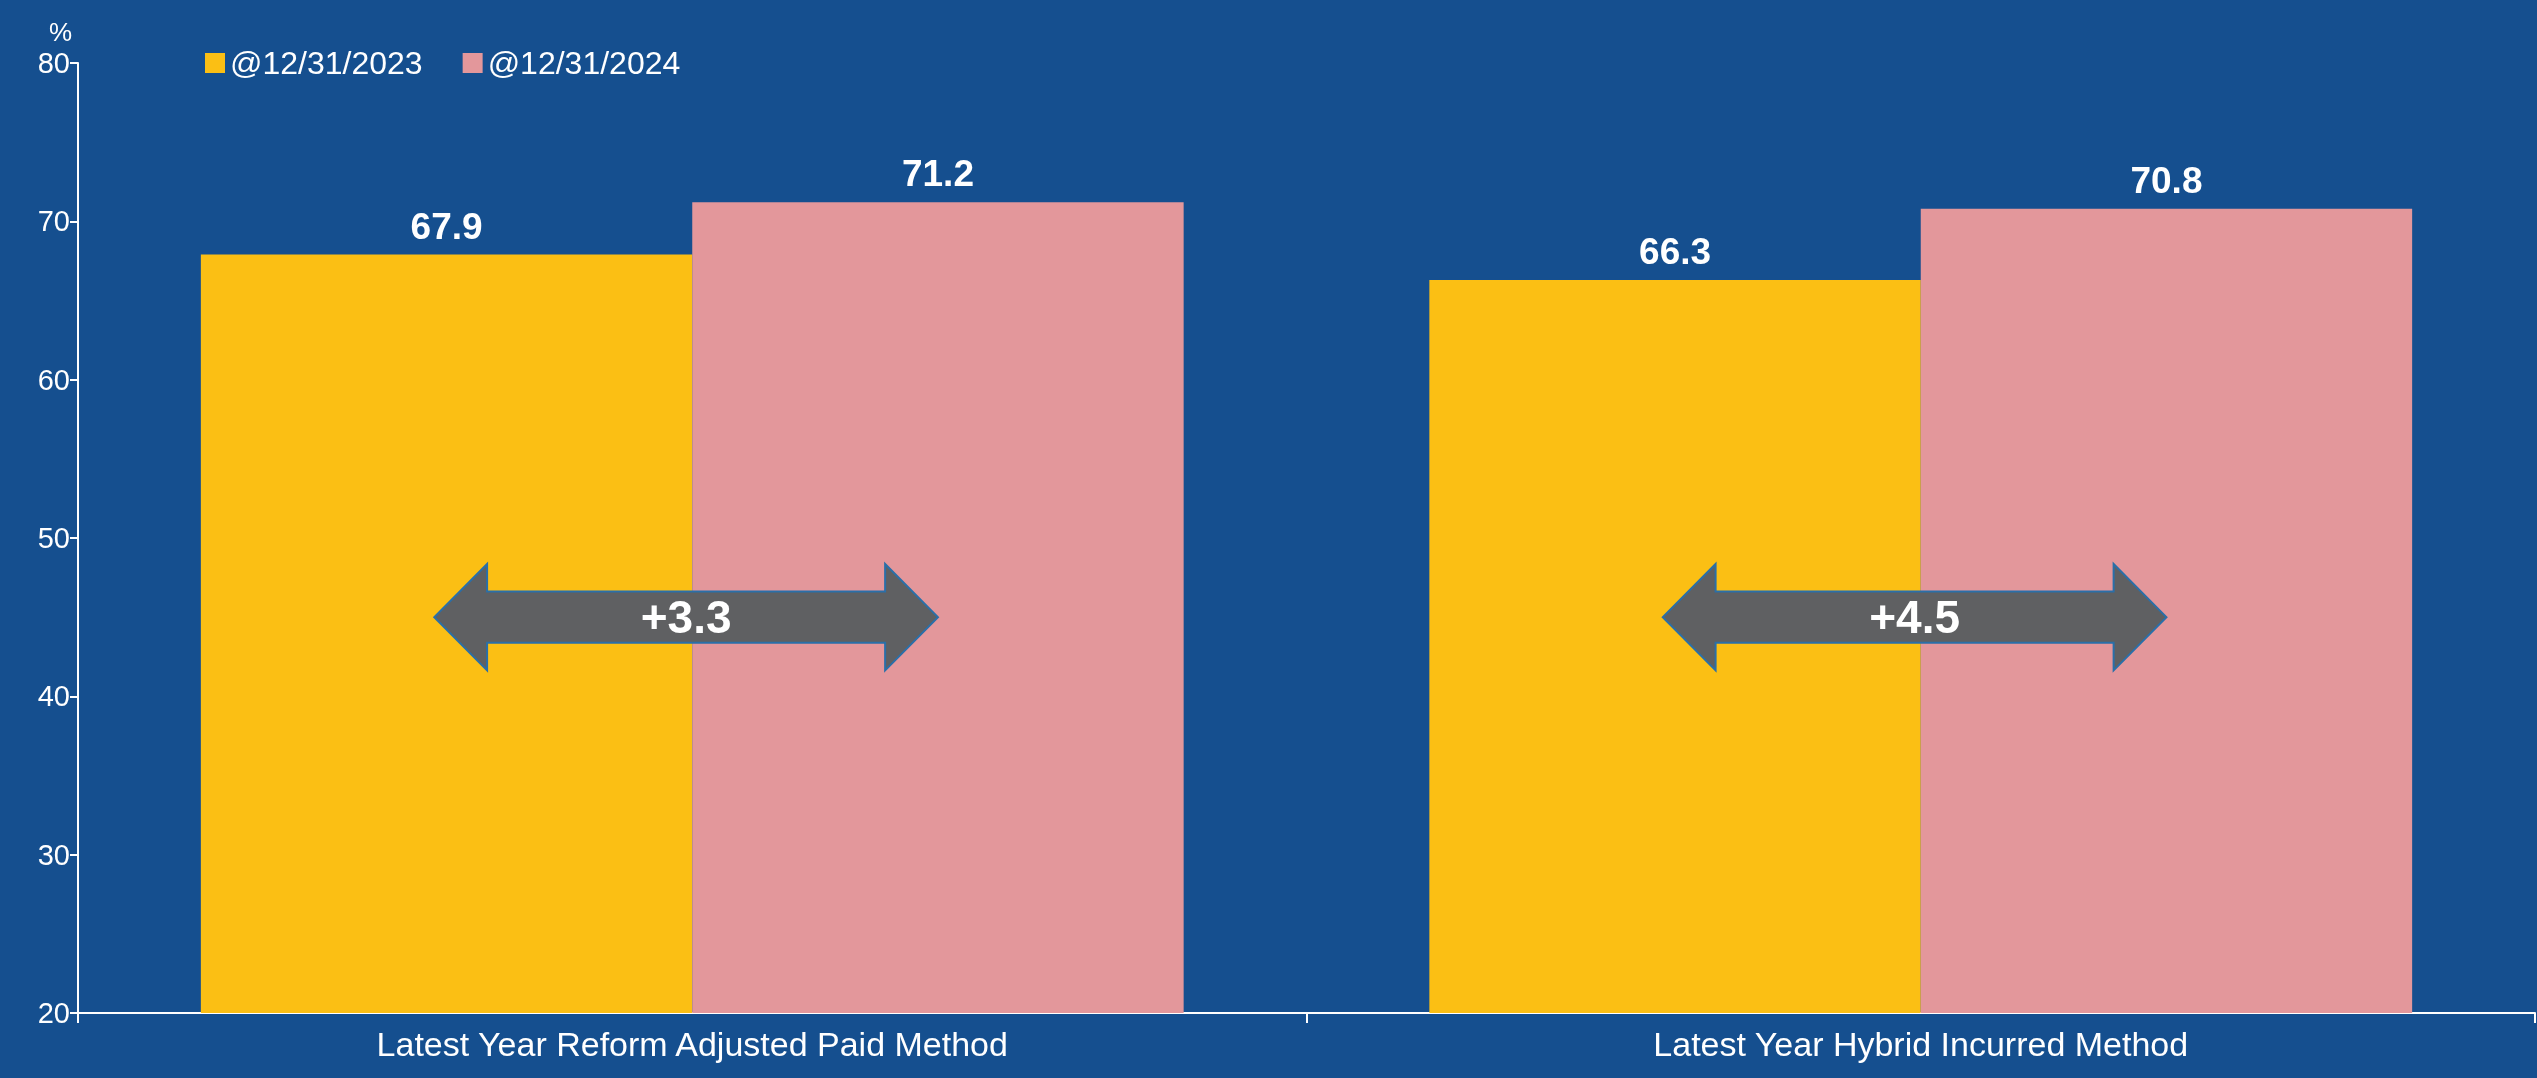 Image resolution: width=2537 pixels, height=1078 pixels. I want to click on y-tick-label: 50, so click(53, 538).